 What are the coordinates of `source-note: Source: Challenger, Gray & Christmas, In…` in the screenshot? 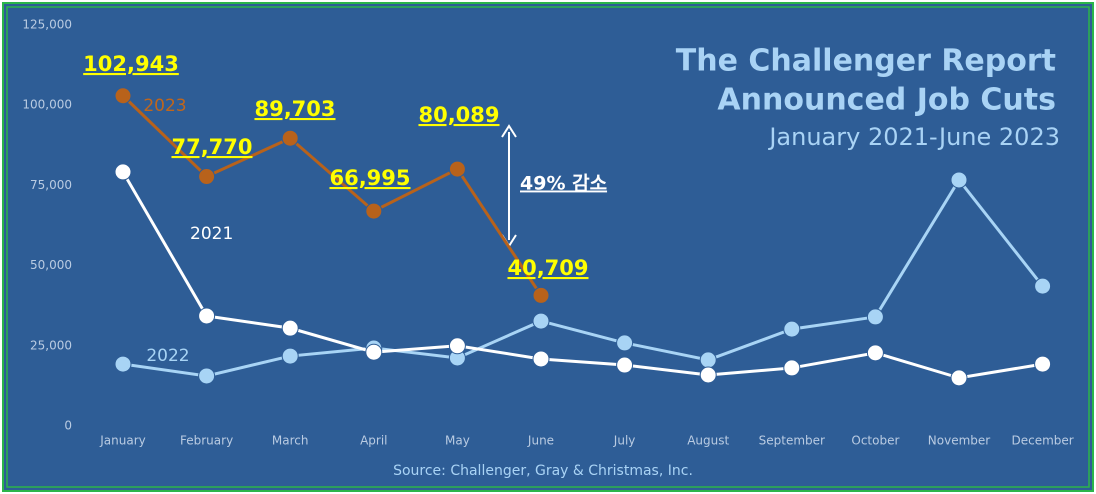 It's located at (543, 471).